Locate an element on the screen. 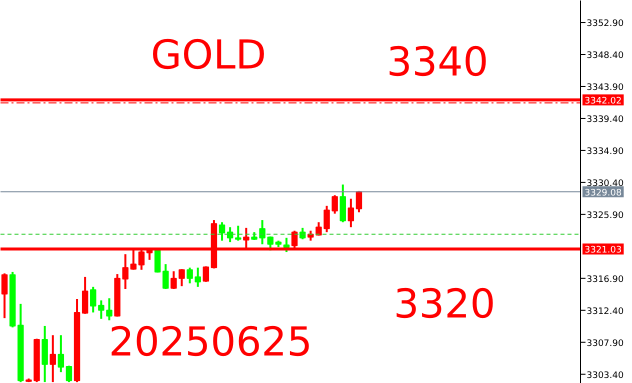 The height and width of the screenshot is (383, 632). ref-line-label: 3329.08 is located at coordinates (603, 193).